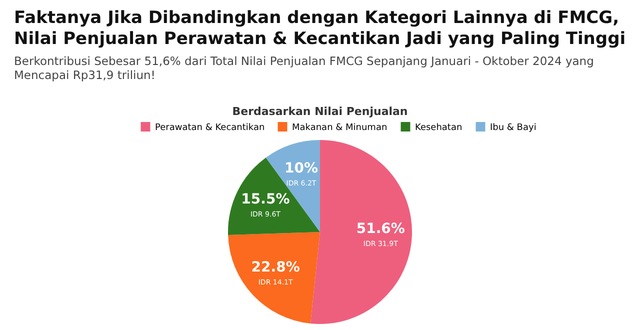 The width and height of the screenshot is (640, 330). What do you see at coordinates (340, 127) in the screenshot?
I see `legend-label: Makanan & Minuman` at bounding box center [340, 127].